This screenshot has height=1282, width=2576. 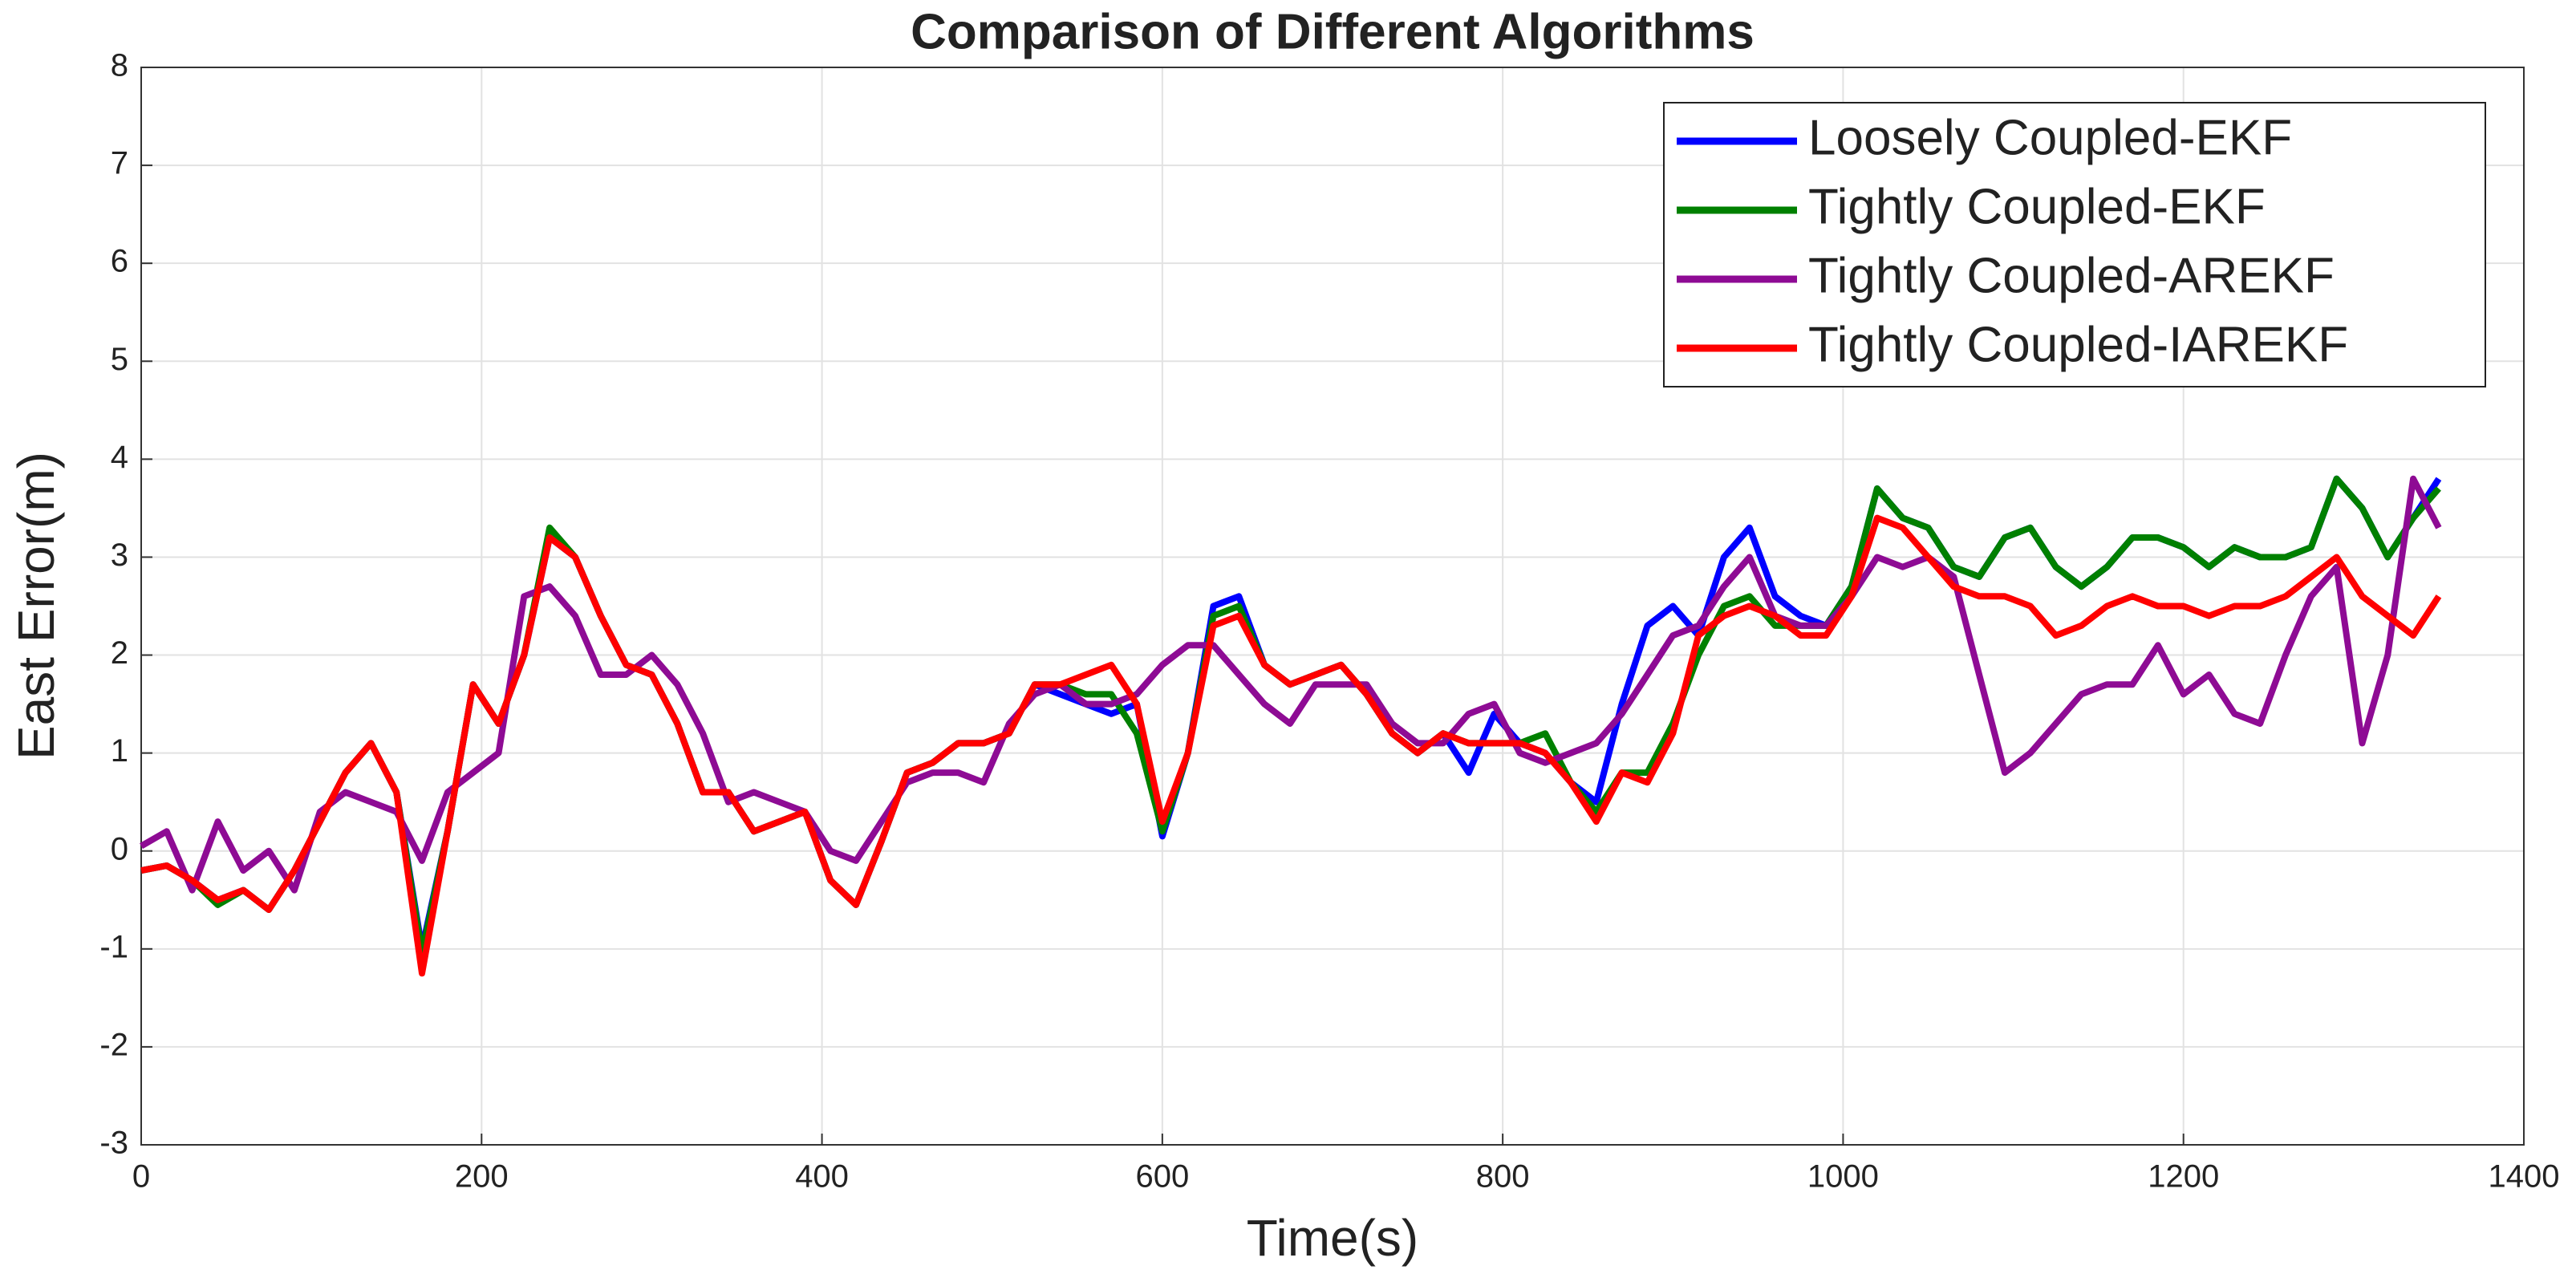 What do you see at coordinates (1333, 31) in the screenshot?
I see `chart-title: Comparison of Different Algorithms` at bounding box center [1333, 31].